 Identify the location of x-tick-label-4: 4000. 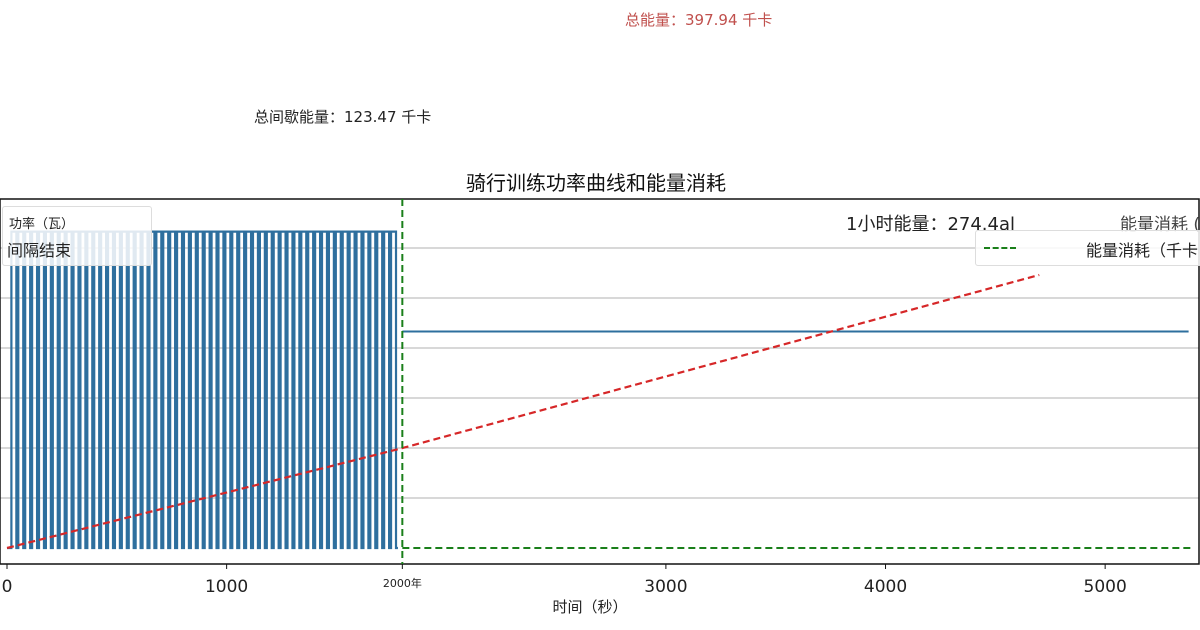
(885, 587).